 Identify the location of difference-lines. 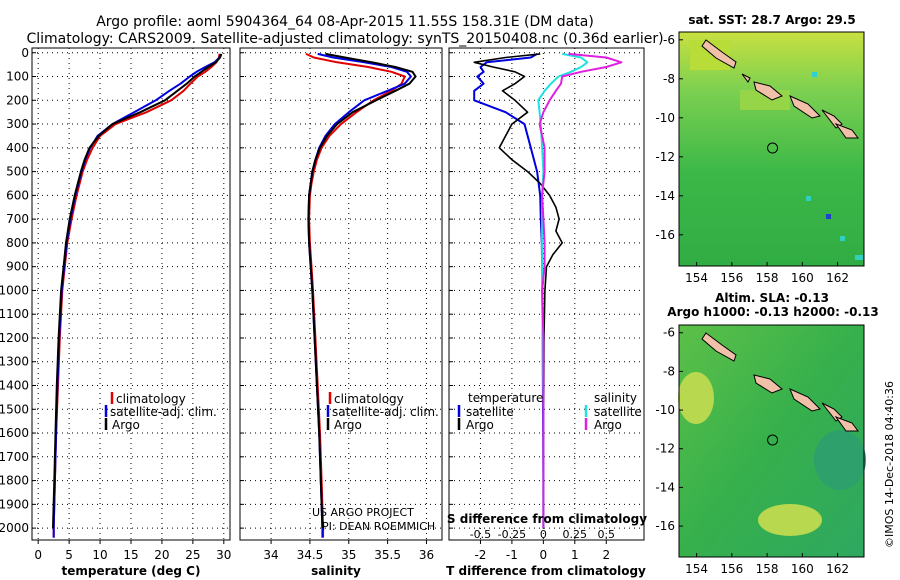
(548, 290).